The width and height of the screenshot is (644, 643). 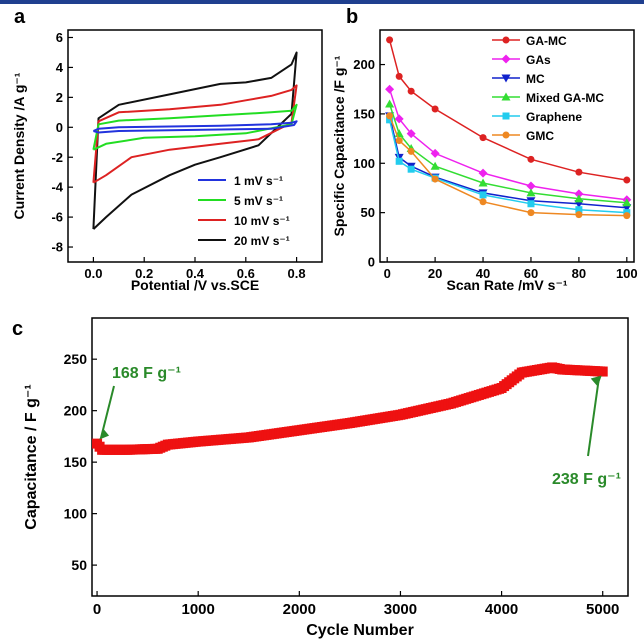 What do you see at coordinates (144, 273) in the screenshot?
I see `x-tick-label: 0.2` at bounding box center [144, 273].